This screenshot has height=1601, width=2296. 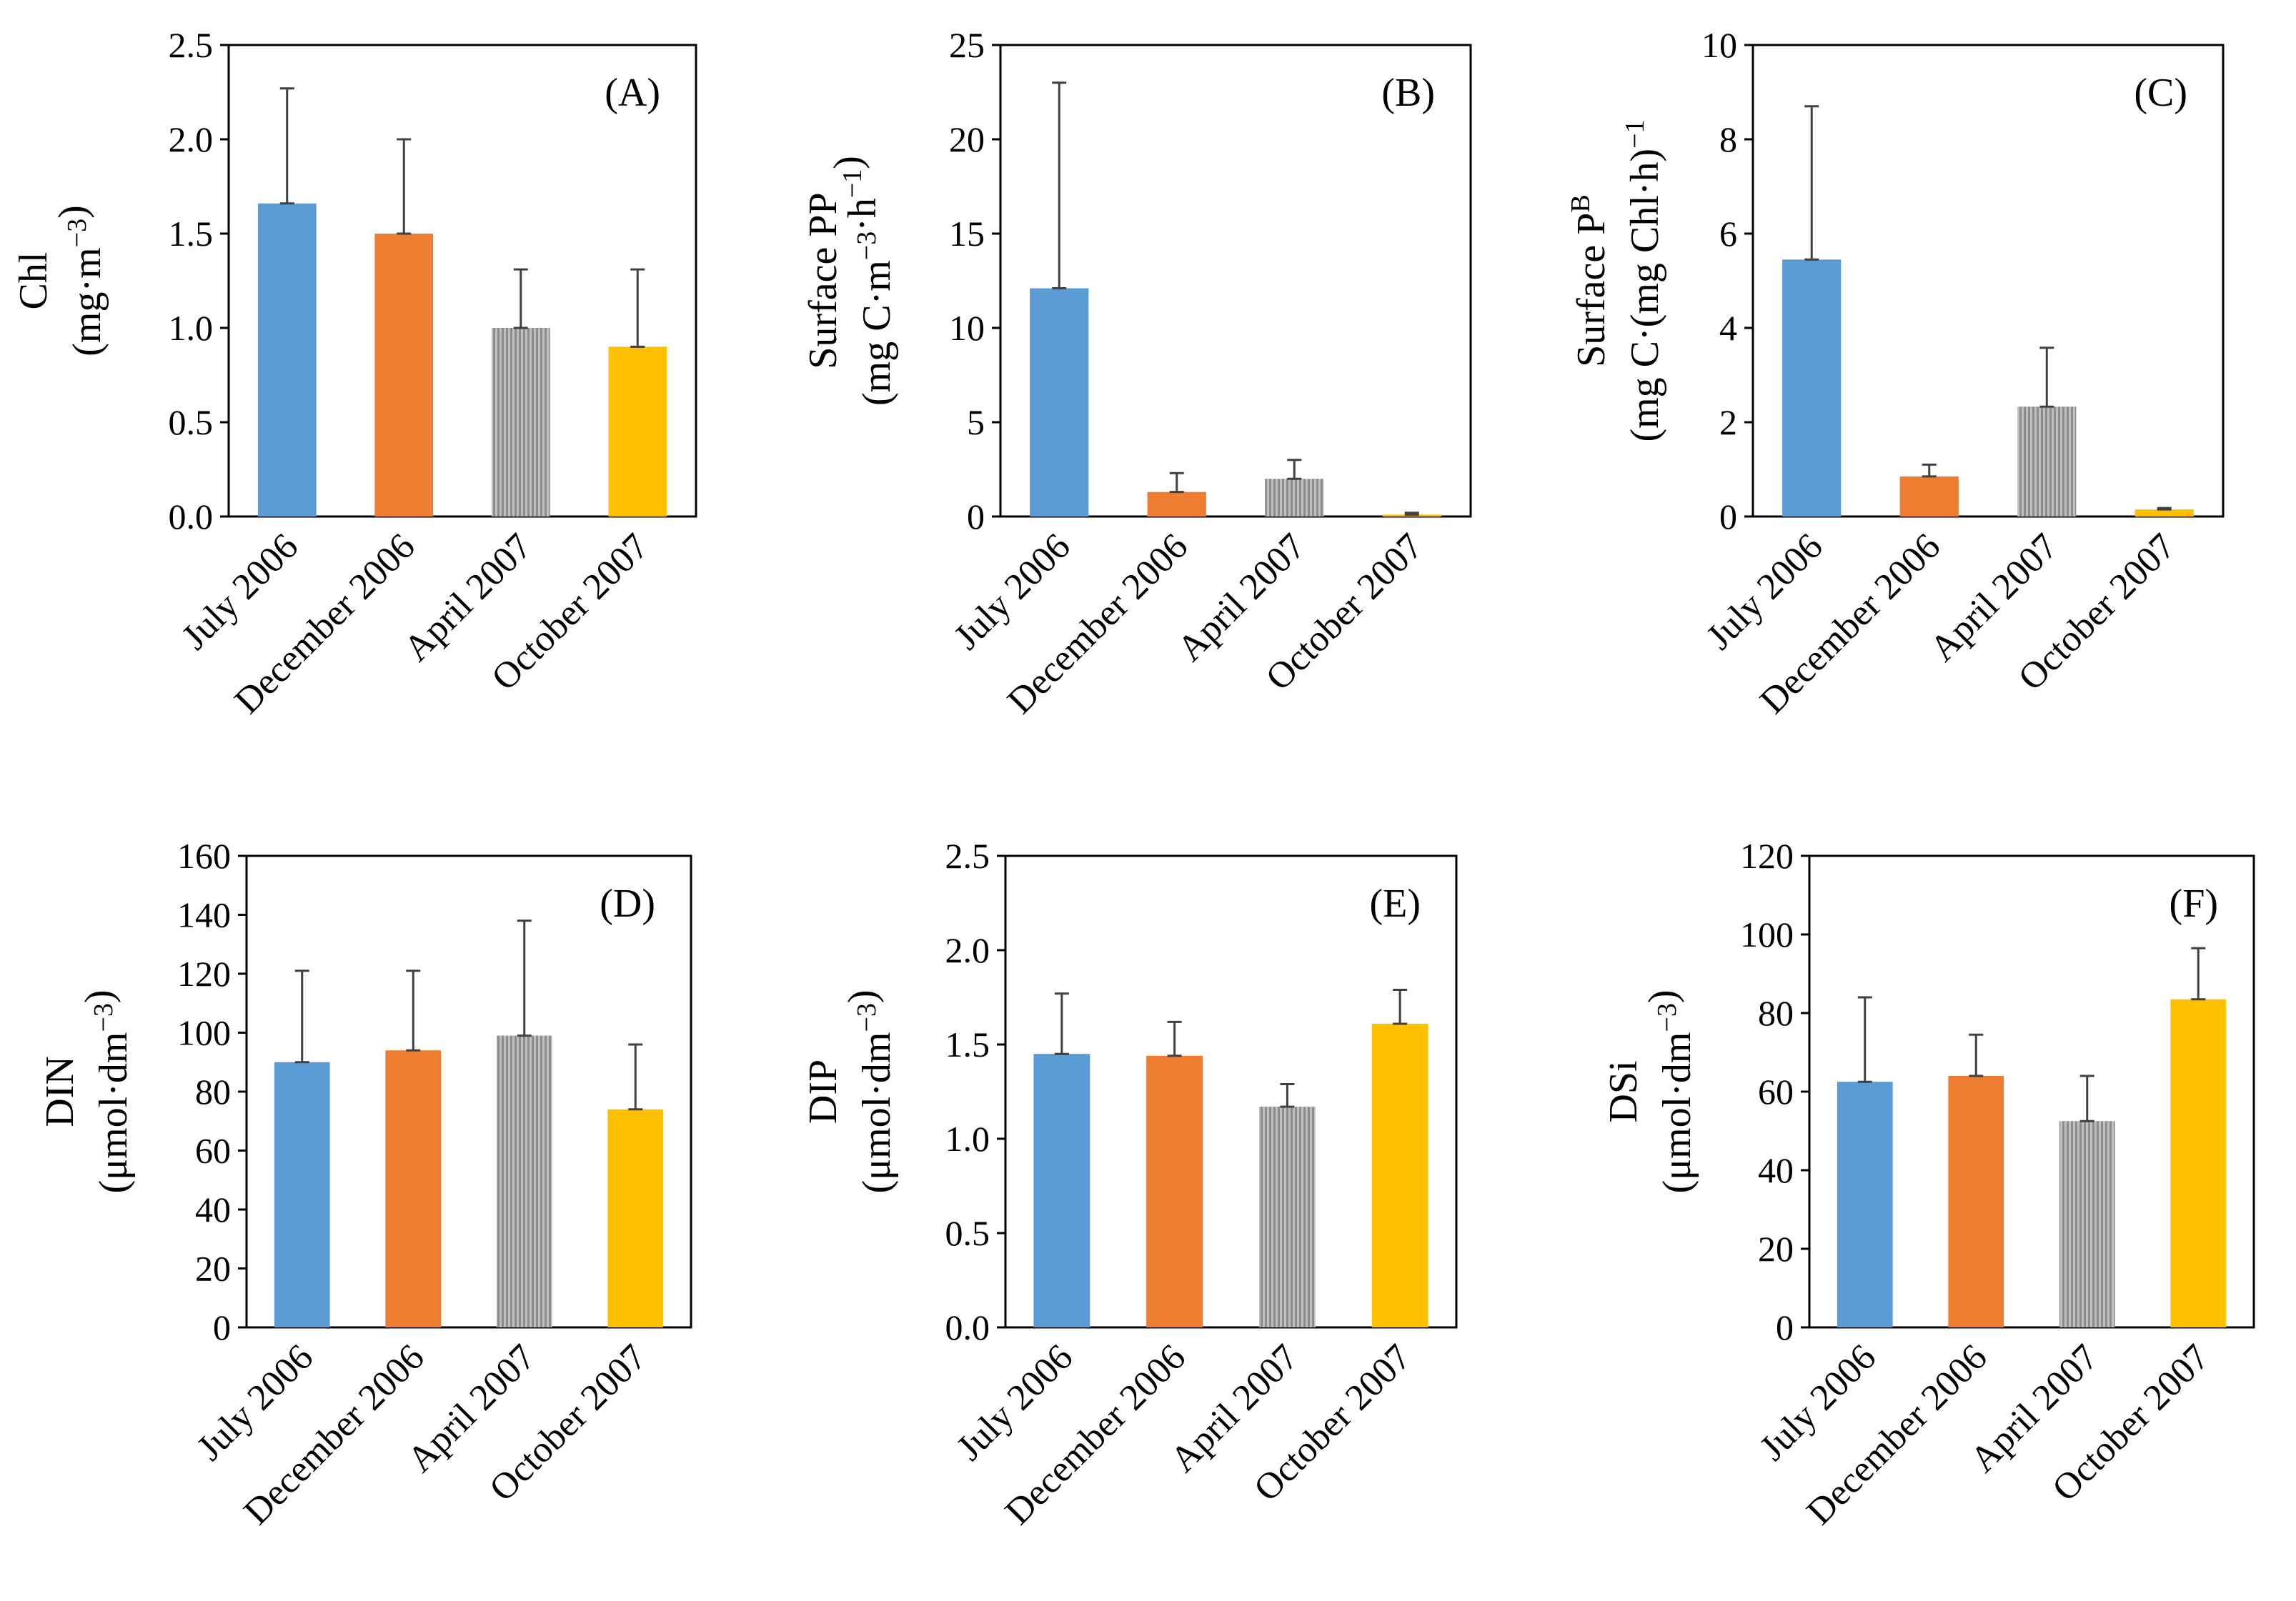 I want to click on y-axis-title: Chl, so click(x=34, y=281).